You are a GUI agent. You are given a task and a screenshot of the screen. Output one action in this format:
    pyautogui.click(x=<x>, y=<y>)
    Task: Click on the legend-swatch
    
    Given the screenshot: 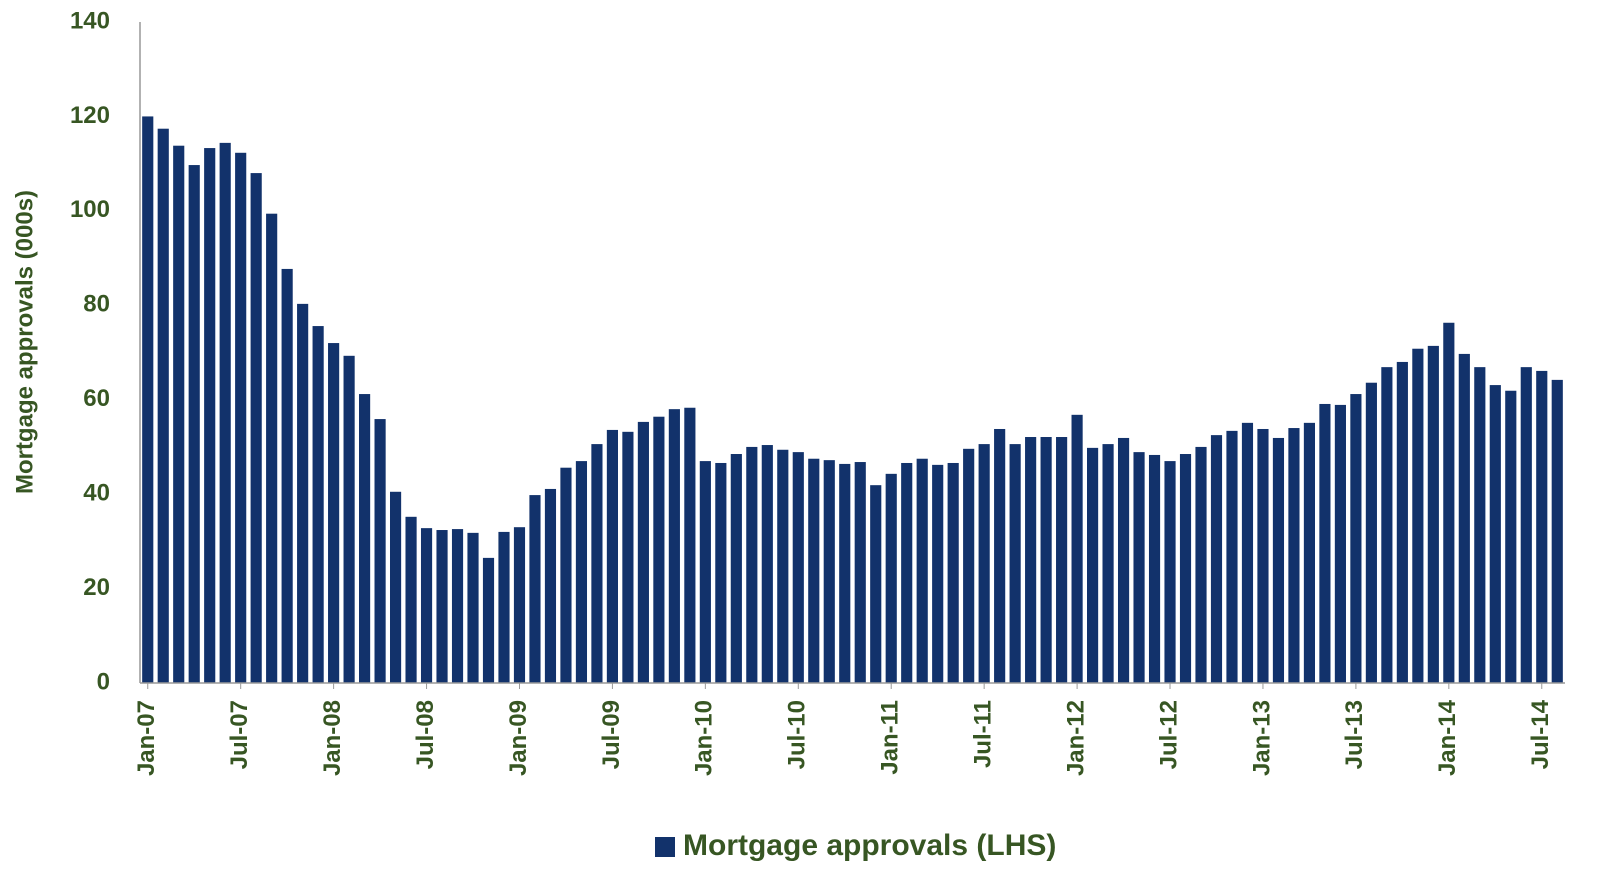 What is the action you would take?
    pyautogui.click(x=665, y=847)
    